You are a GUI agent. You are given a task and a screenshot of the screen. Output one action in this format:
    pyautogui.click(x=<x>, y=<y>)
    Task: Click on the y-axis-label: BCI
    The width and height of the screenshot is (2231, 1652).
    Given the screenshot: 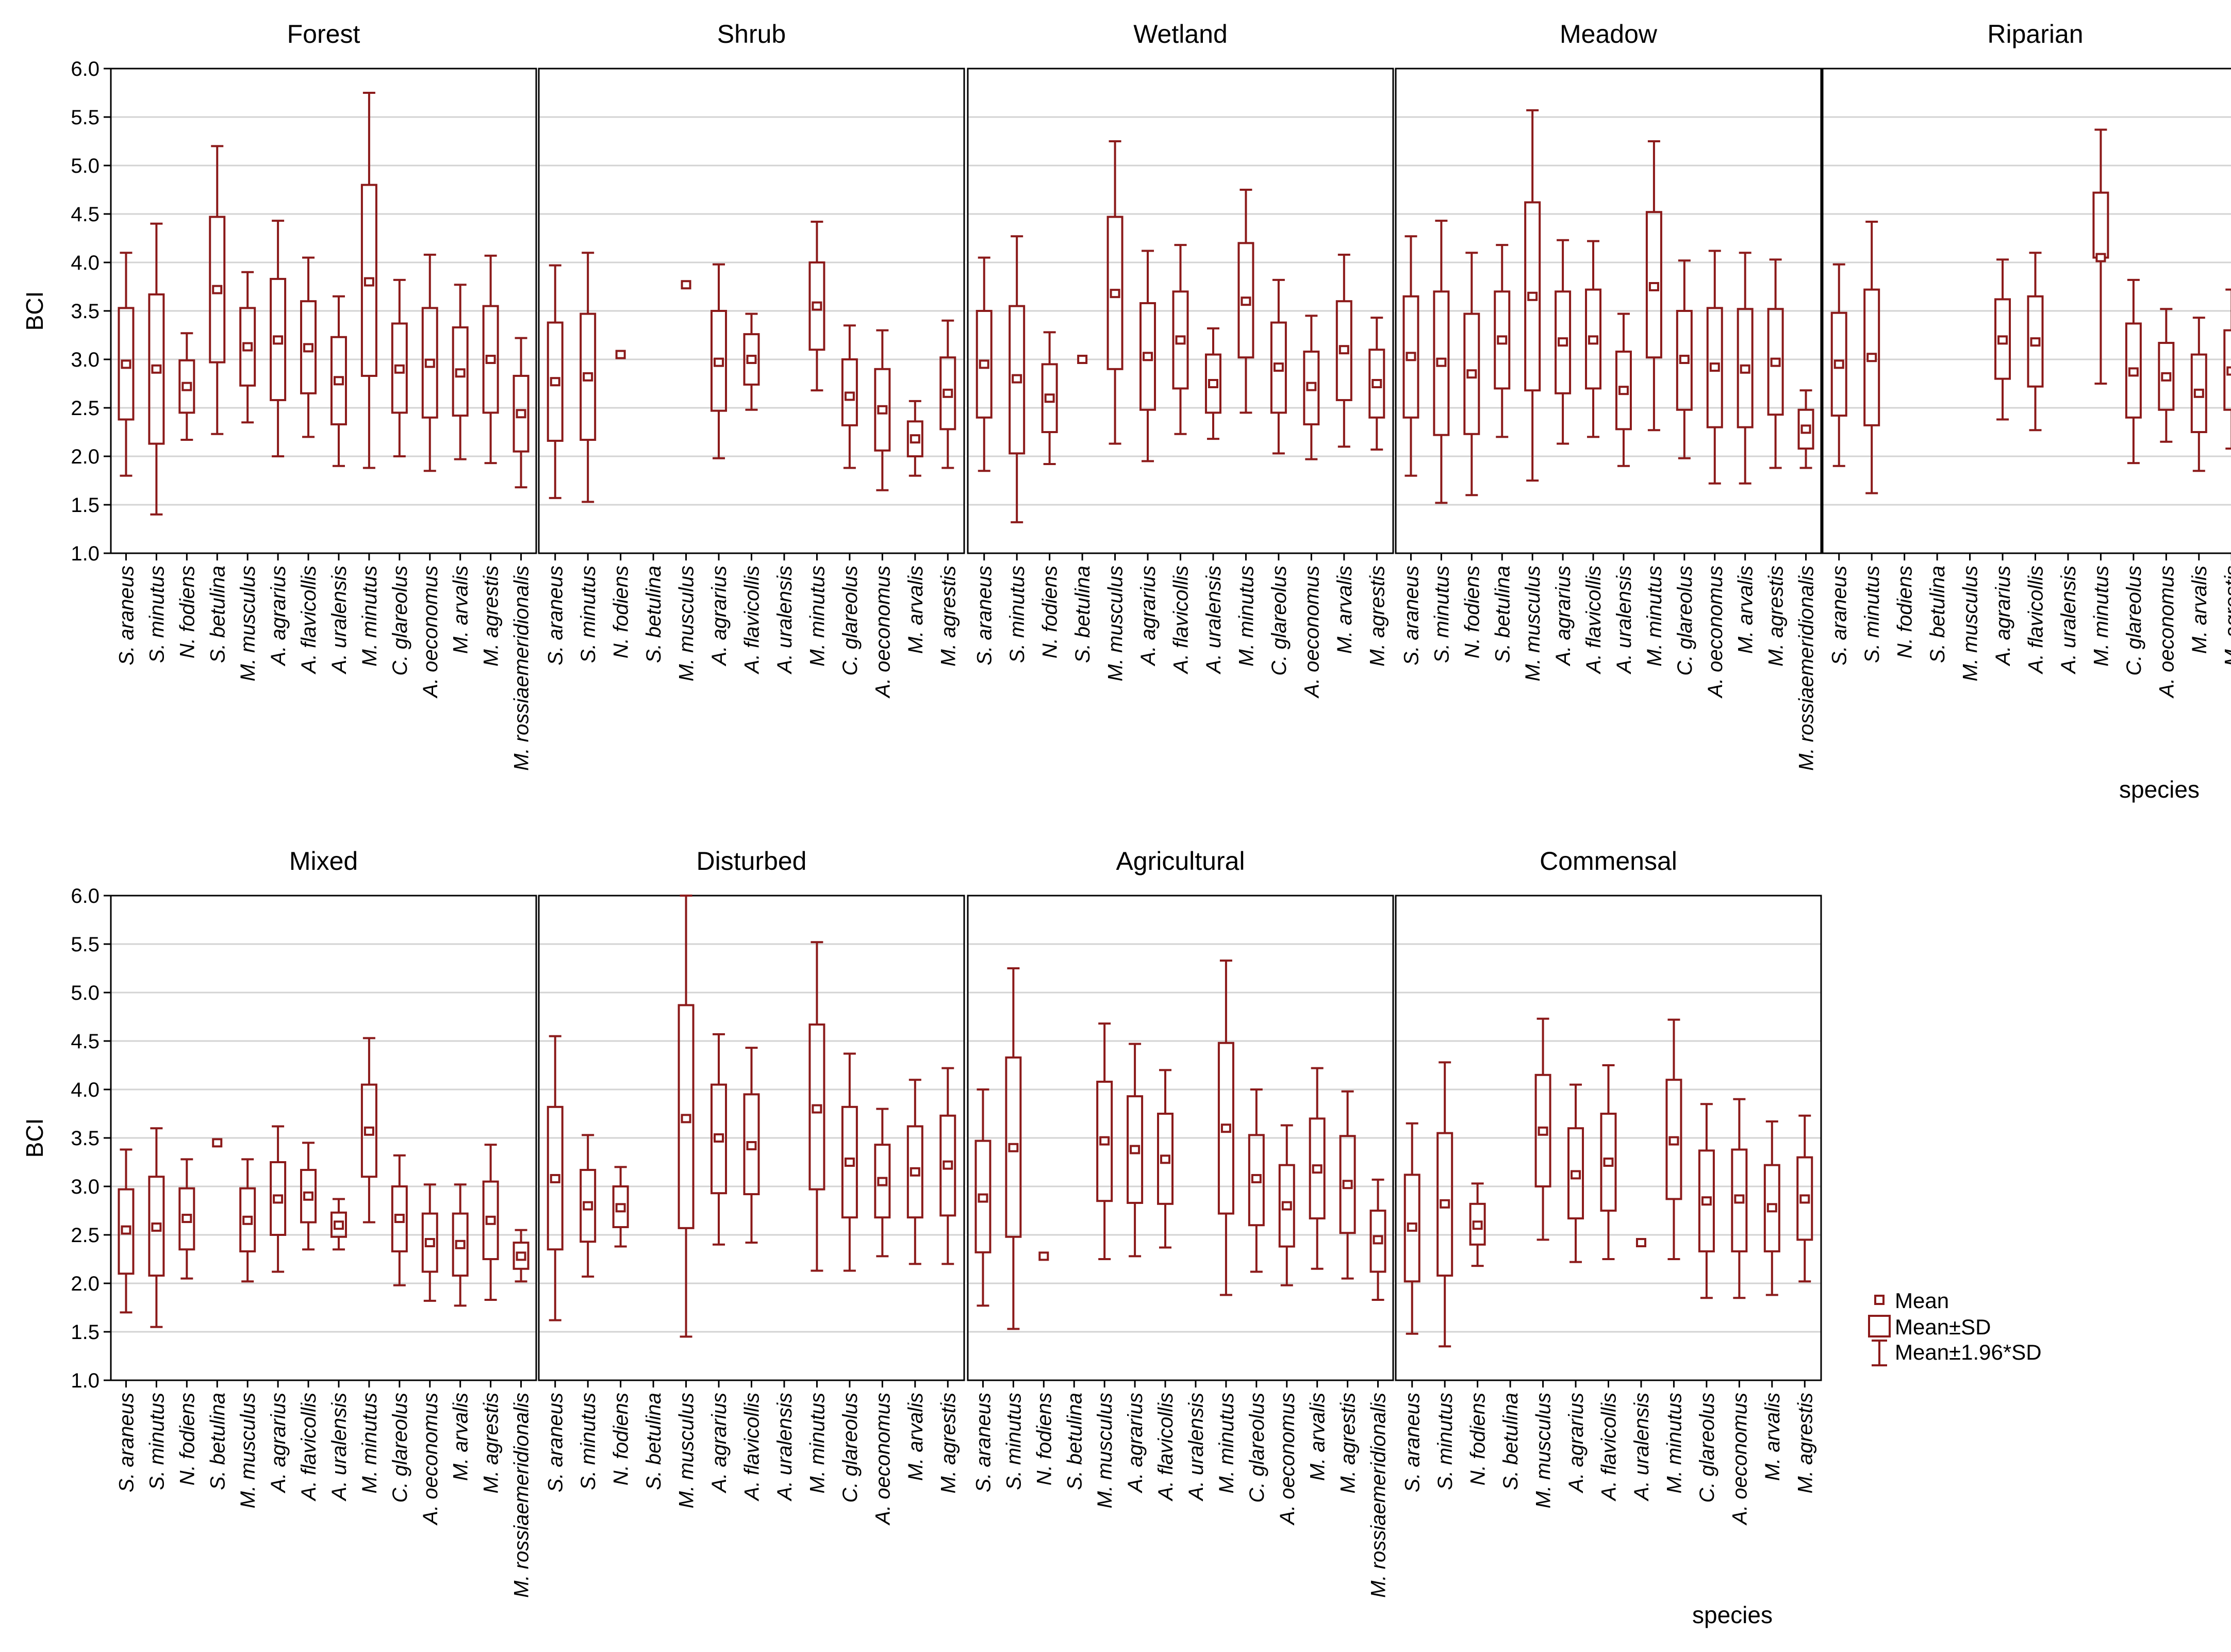 What is the action you would take?
    pyautogui.click(x=34, y=1138)
    